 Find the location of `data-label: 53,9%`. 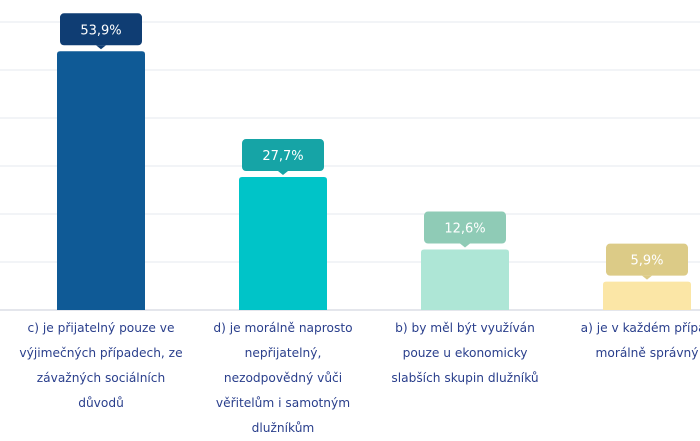

data-label: 53,9% is located at coordinates (100, 30).